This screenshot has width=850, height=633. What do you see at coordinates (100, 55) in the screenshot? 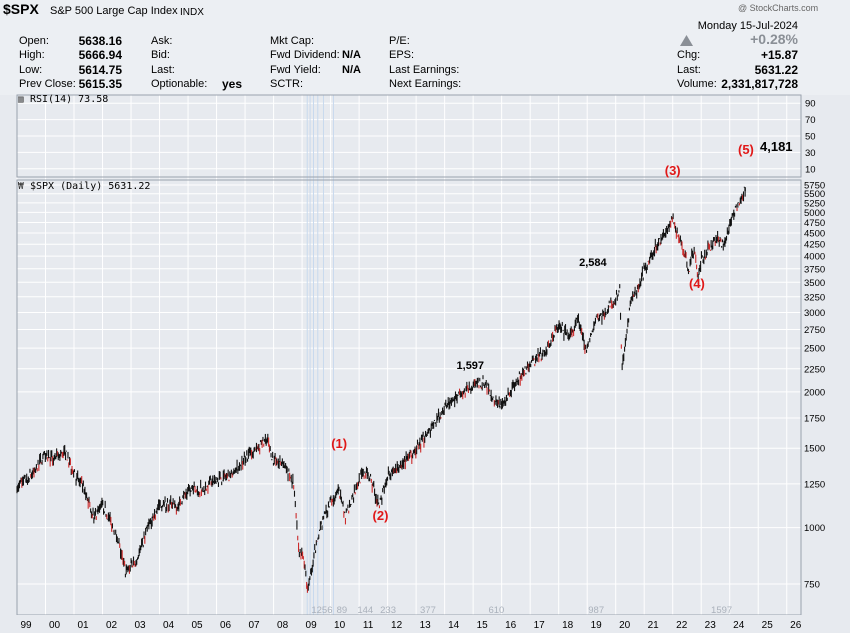
I see `high-value: 5666.94` at bounding box center [100, 55].